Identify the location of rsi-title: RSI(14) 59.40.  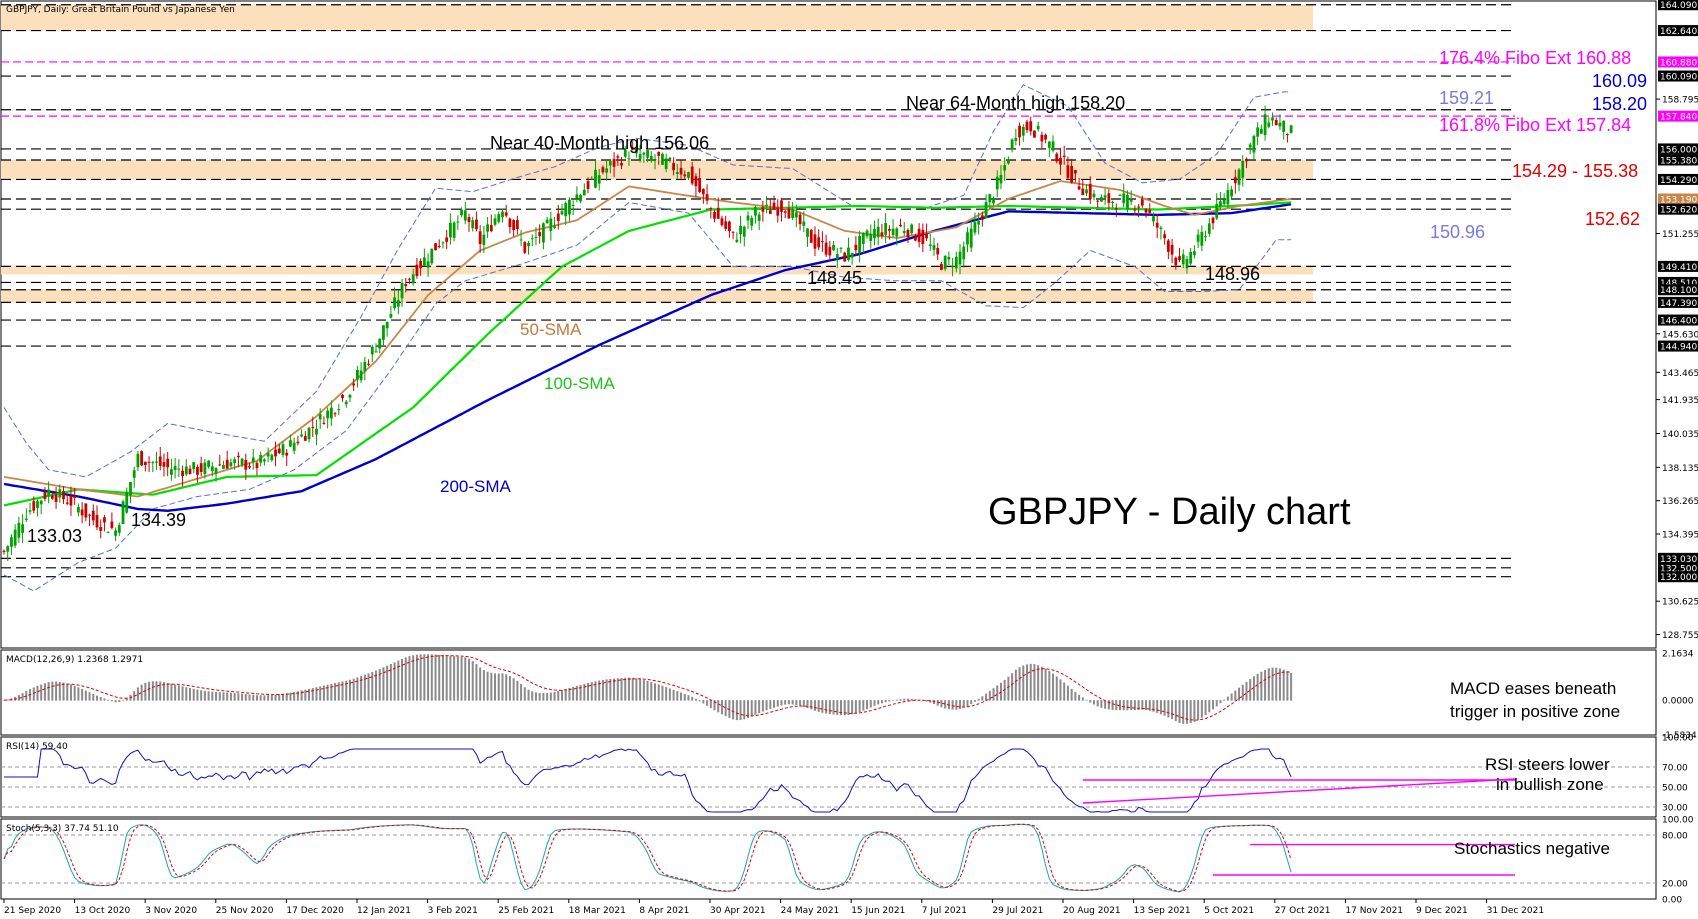
(37, 747).